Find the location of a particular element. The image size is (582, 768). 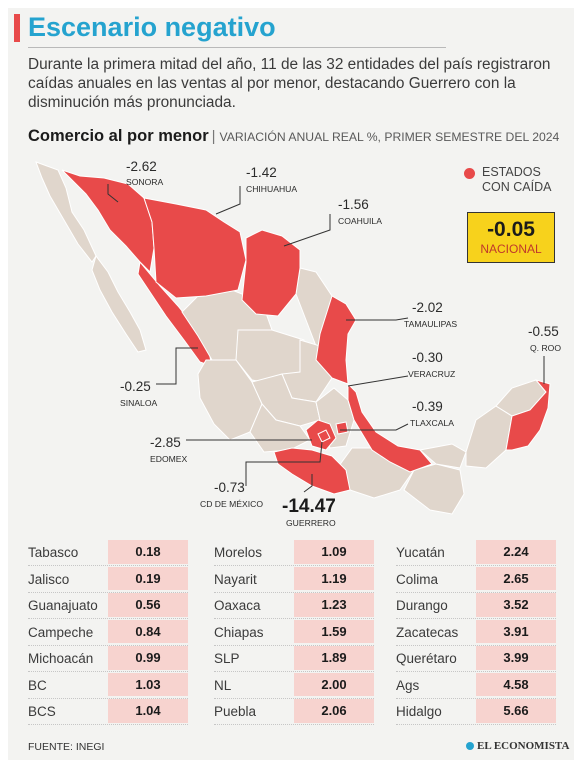

page-title: Escenario negativo is located at coordinates (152, 27).